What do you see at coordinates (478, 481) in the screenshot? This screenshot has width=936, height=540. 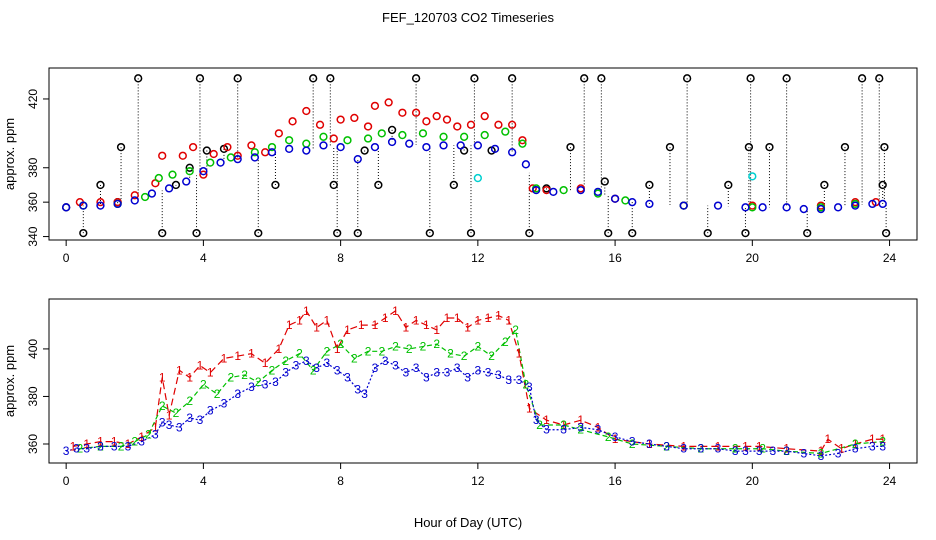 I see `bottom-x-tick-label: 12` at bounding box center [478, 481].